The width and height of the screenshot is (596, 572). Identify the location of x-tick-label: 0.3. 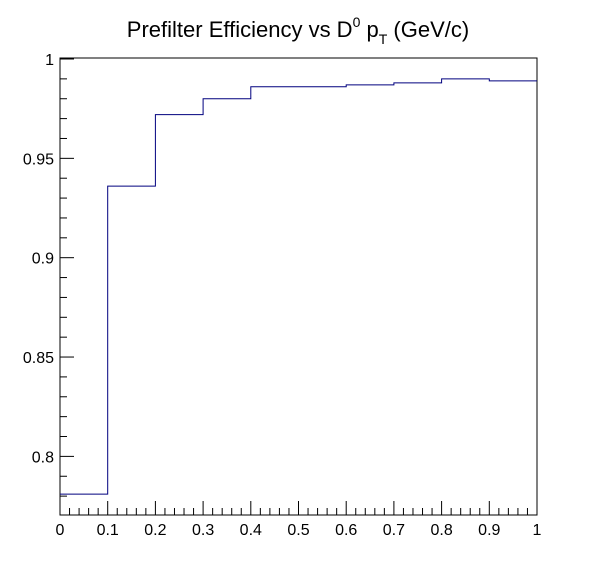
(203, 530).